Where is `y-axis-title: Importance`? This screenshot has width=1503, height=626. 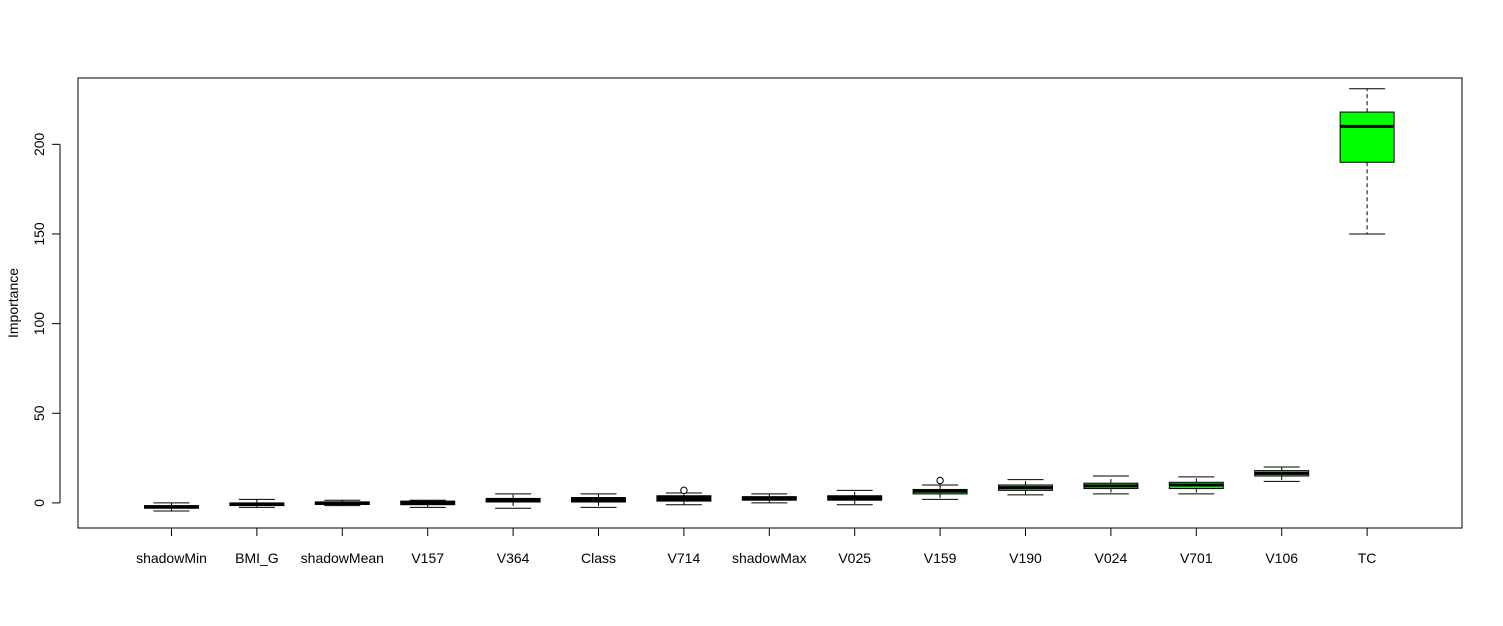 y-axis-title: Importance is located at coordinates (13, 303).